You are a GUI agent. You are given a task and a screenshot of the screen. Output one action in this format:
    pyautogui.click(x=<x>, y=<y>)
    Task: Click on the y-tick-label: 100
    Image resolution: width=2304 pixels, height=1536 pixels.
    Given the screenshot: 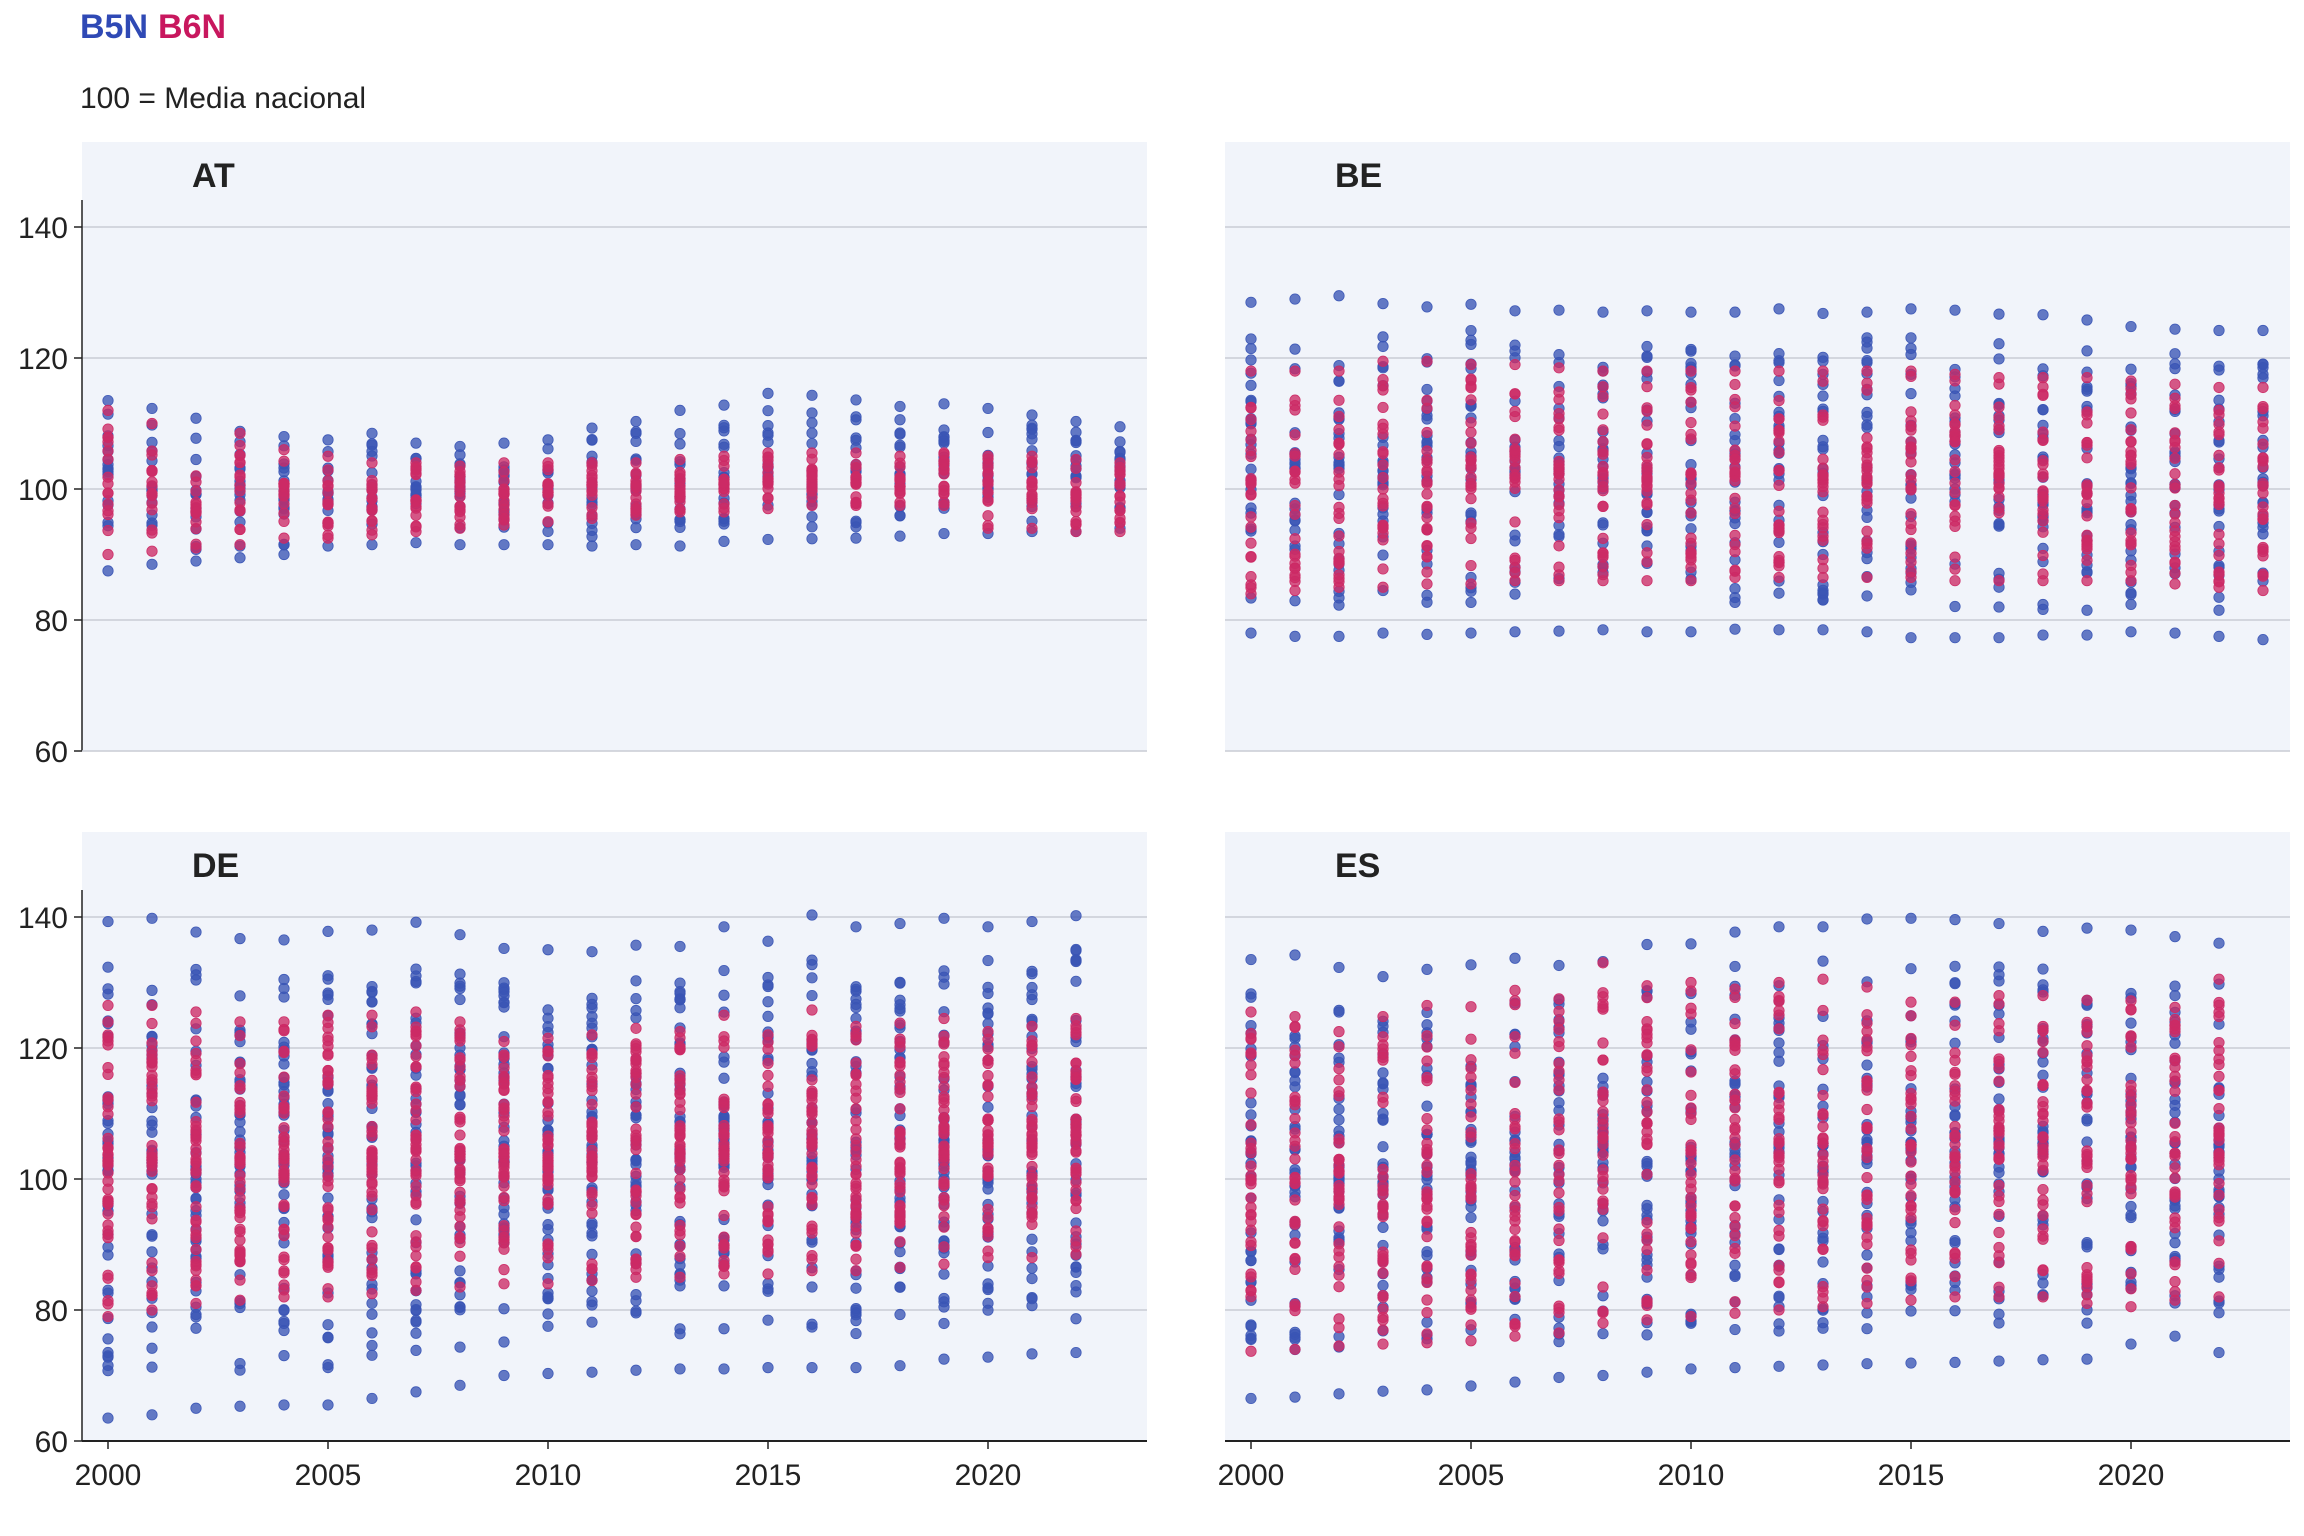 What is the action you would take?
    pyautogui.click(x=43, y=490)
    